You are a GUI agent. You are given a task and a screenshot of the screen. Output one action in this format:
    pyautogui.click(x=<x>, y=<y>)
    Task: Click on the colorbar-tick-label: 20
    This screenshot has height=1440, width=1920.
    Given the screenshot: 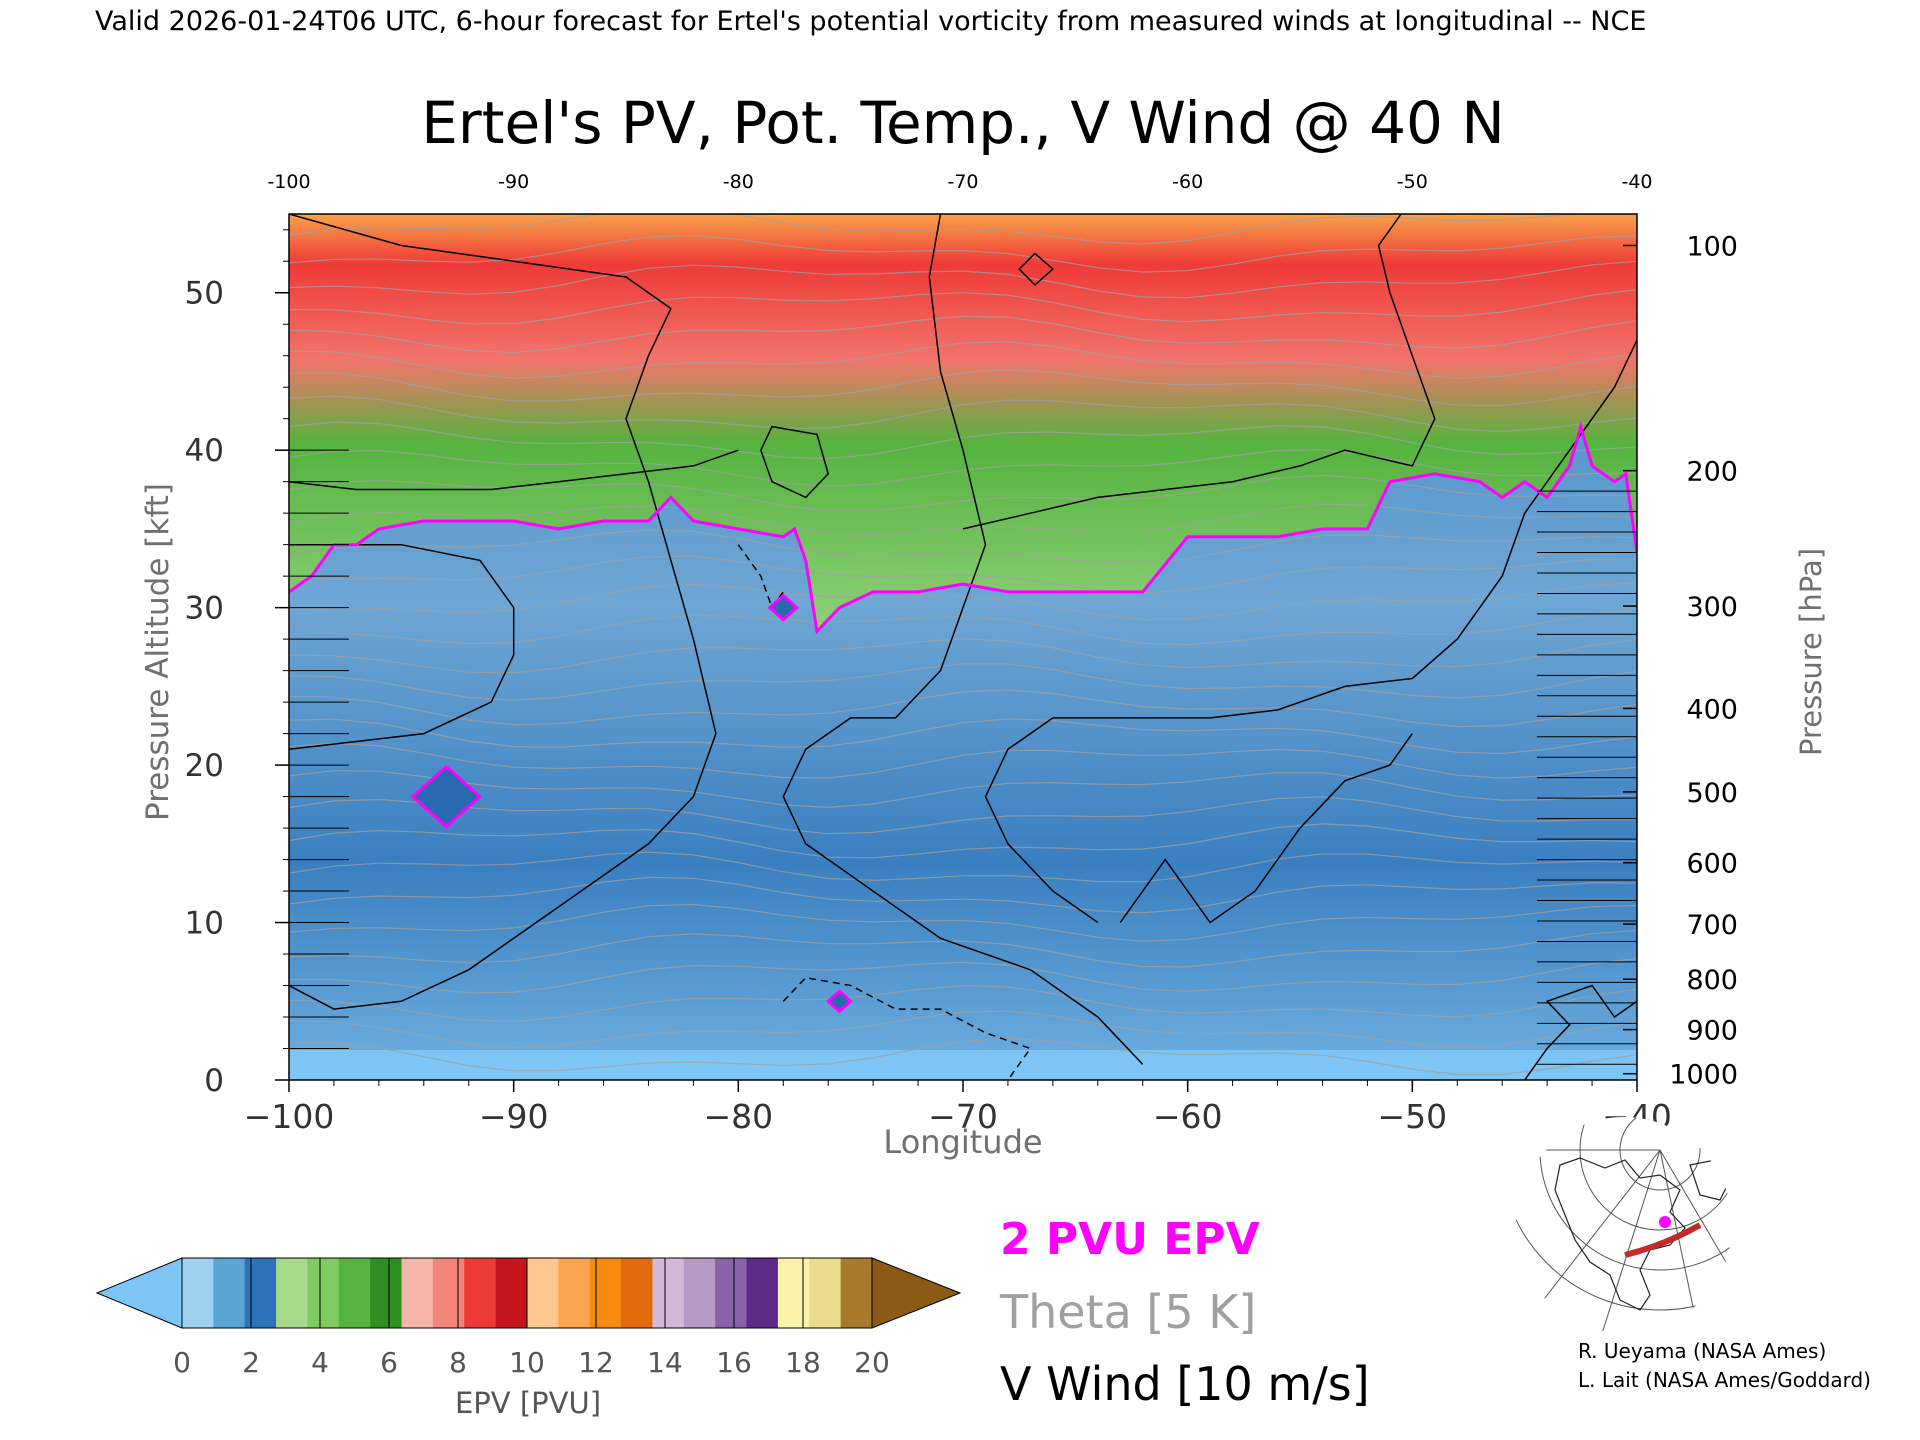 What is the action you would take?
    pyautogui.click(x=872, y=1362)
    